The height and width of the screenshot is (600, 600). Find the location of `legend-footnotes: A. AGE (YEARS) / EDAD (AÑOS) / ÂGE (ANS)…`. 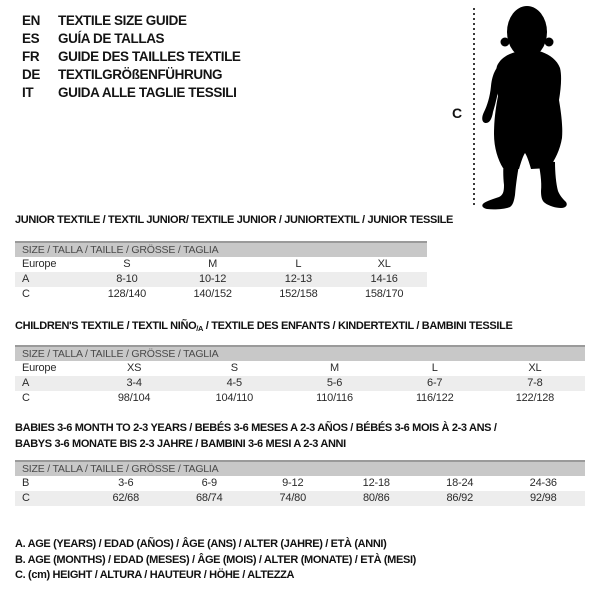

legend-footnotes: A. AGE (YEARS) / EDAD (AÑOS) / ÂGE (ANS)… is located at coordinates (215, 560).